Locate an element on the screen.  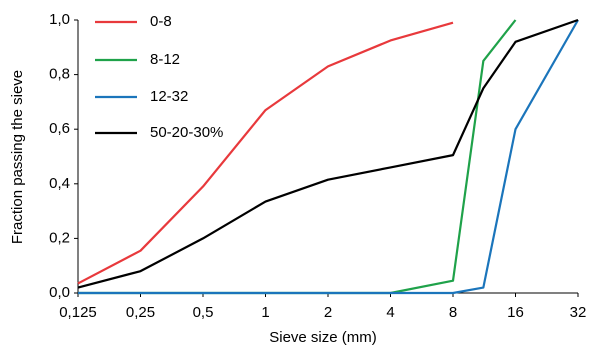
legend-label: 8-12 is located at coordinates (165, 59).